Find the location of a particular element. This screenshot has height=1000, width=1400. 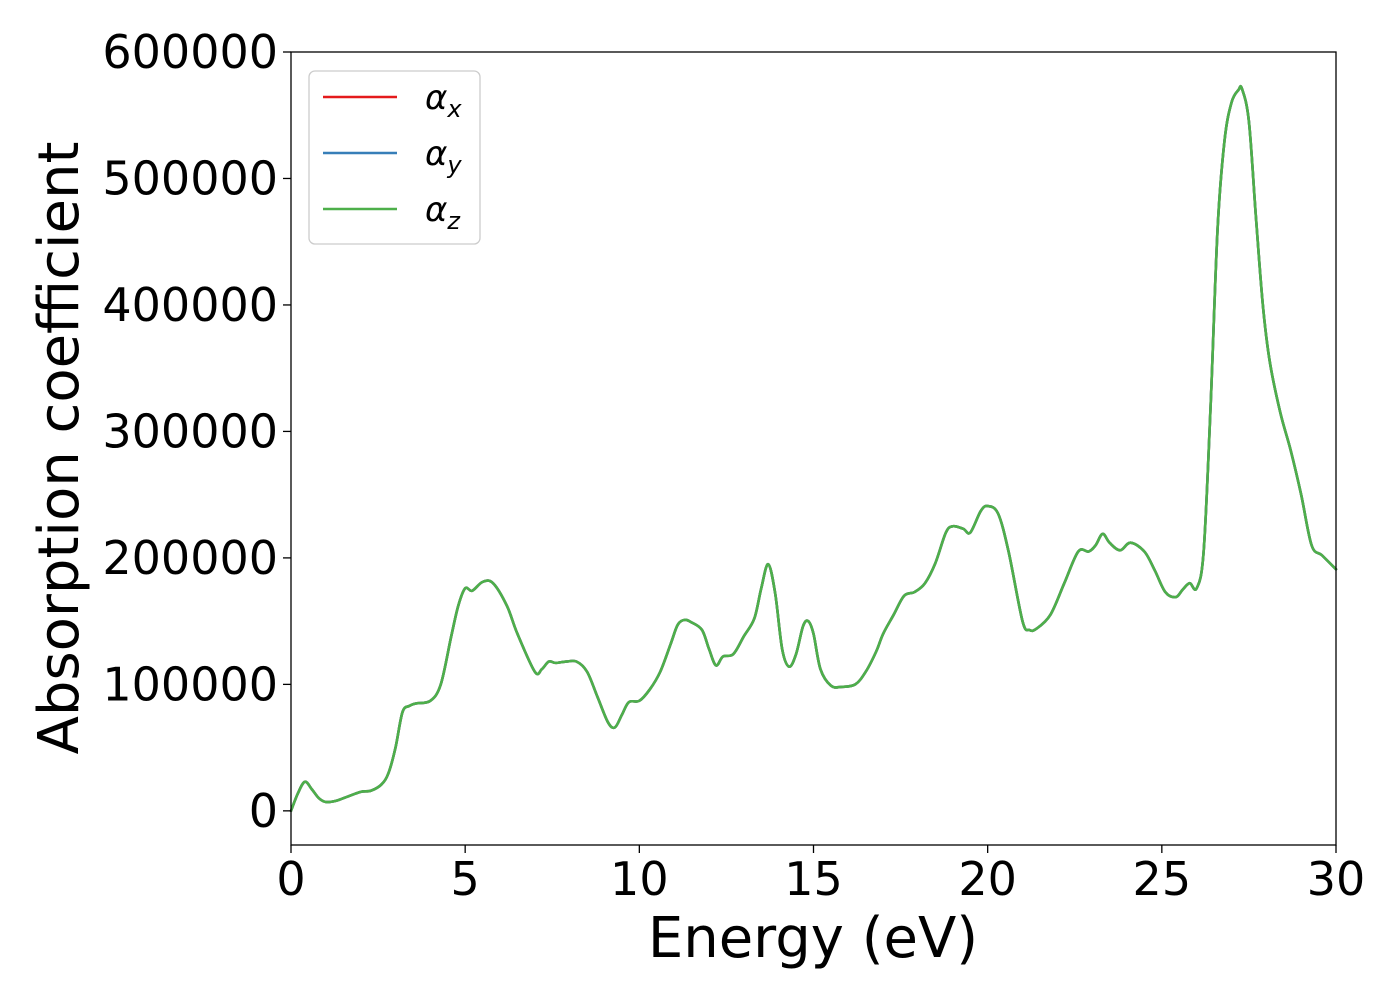

x-axis-ticks: 0 5 10 15 20 25 30 is located at coordinates (820, 875).